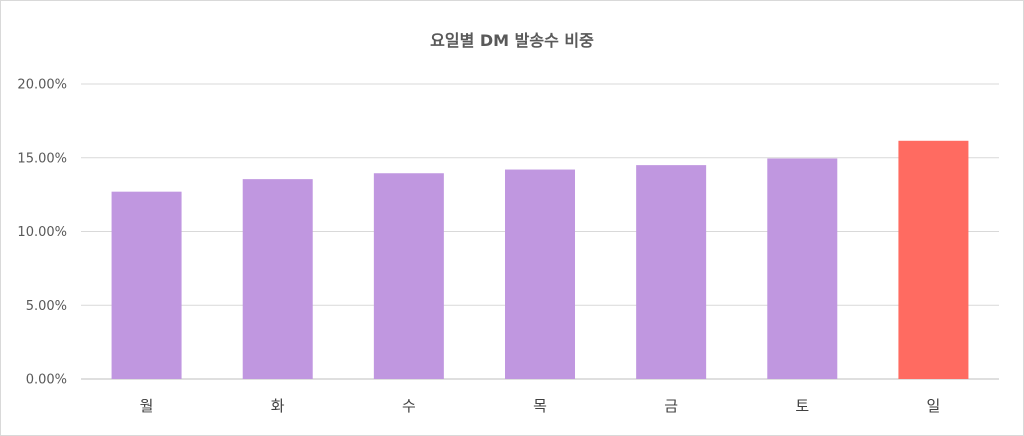 The width and height of the screenshot is (1024, 436). What do you see at coordinates (42, 158) in the screenshot?
I see `y-tick-label: 15.00%` at bounding box center [42, 158].